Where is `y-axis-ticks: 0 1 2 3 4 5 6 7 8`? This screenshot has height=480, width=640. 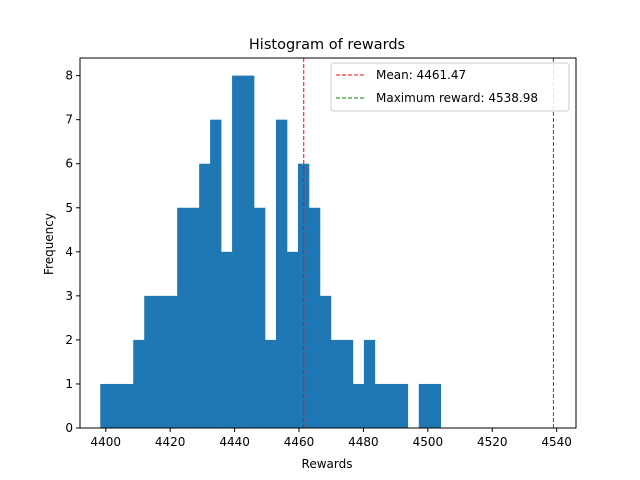 y-axis-ticks: 0 1 2 3 4 5 6 7 8 is located at coordinates (72, 252).